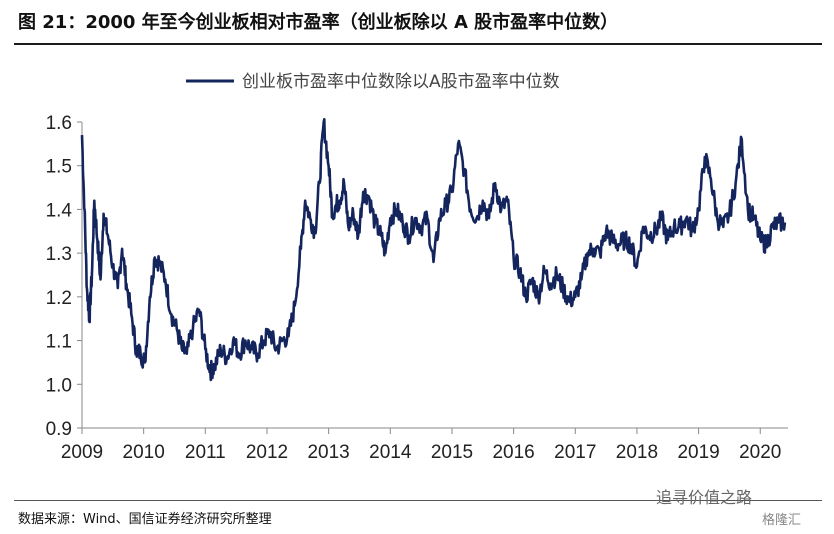  Describe the element at coordinates (390, 452) in the screenshot. I see `x-tick-label: 2014` at that location.